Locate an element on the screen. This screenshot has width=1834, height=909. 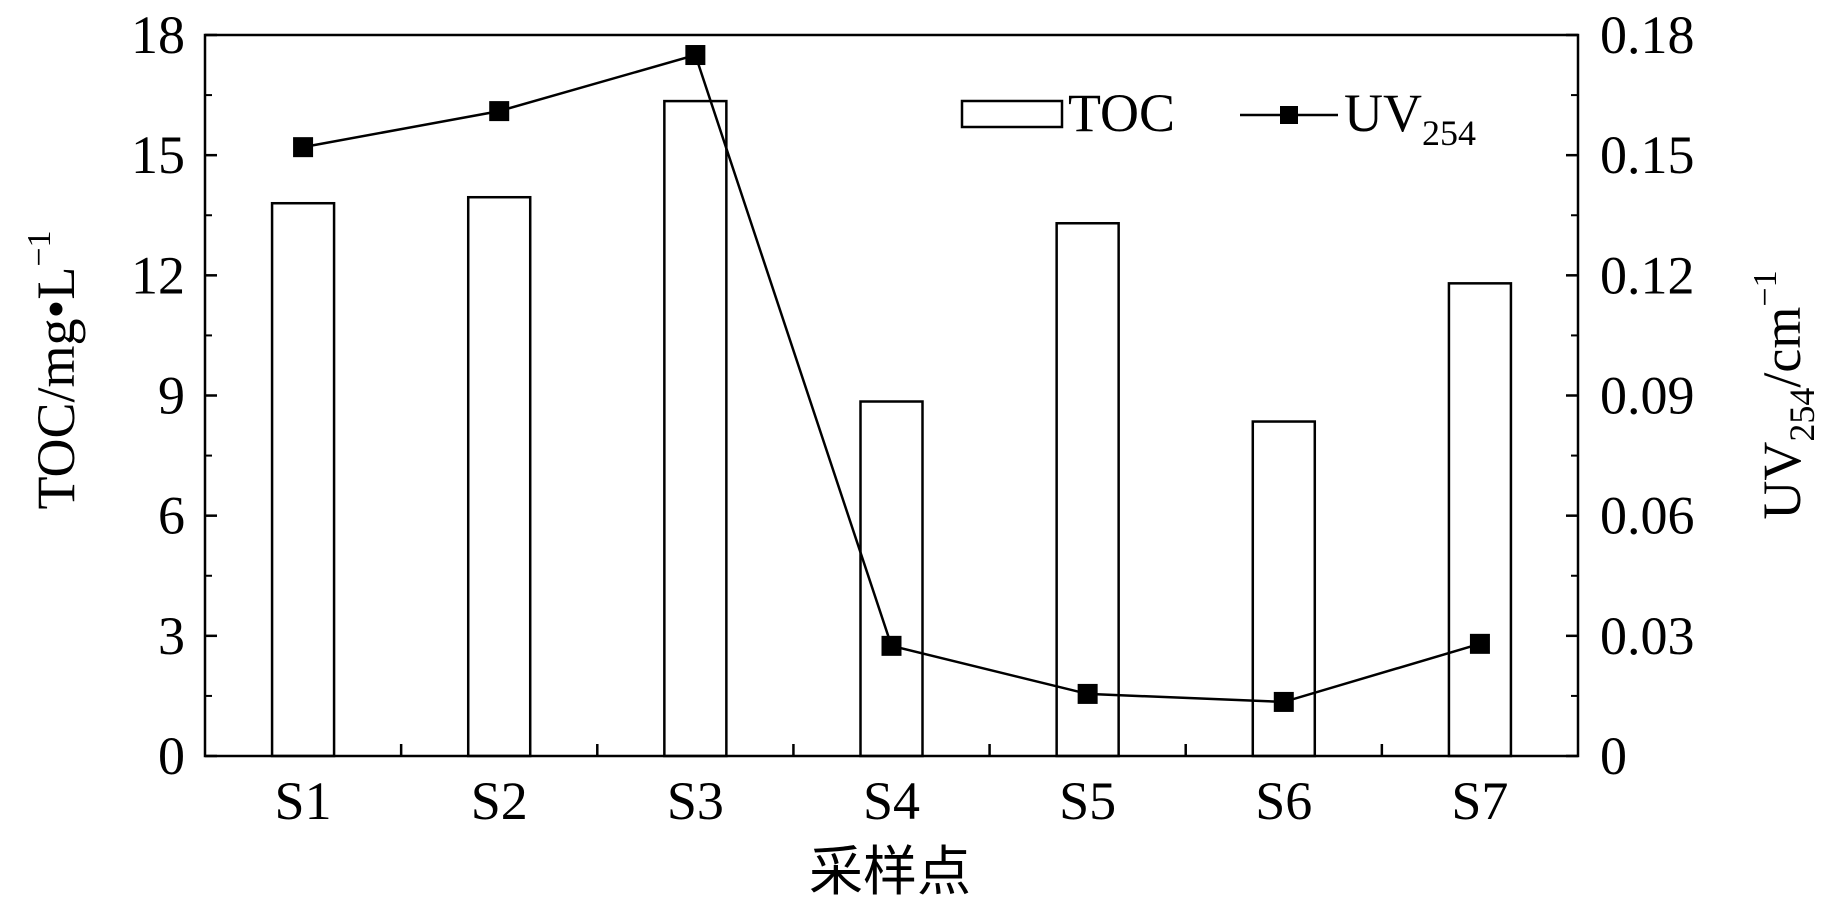
bar-s1 is located at coordinates (303, 479).